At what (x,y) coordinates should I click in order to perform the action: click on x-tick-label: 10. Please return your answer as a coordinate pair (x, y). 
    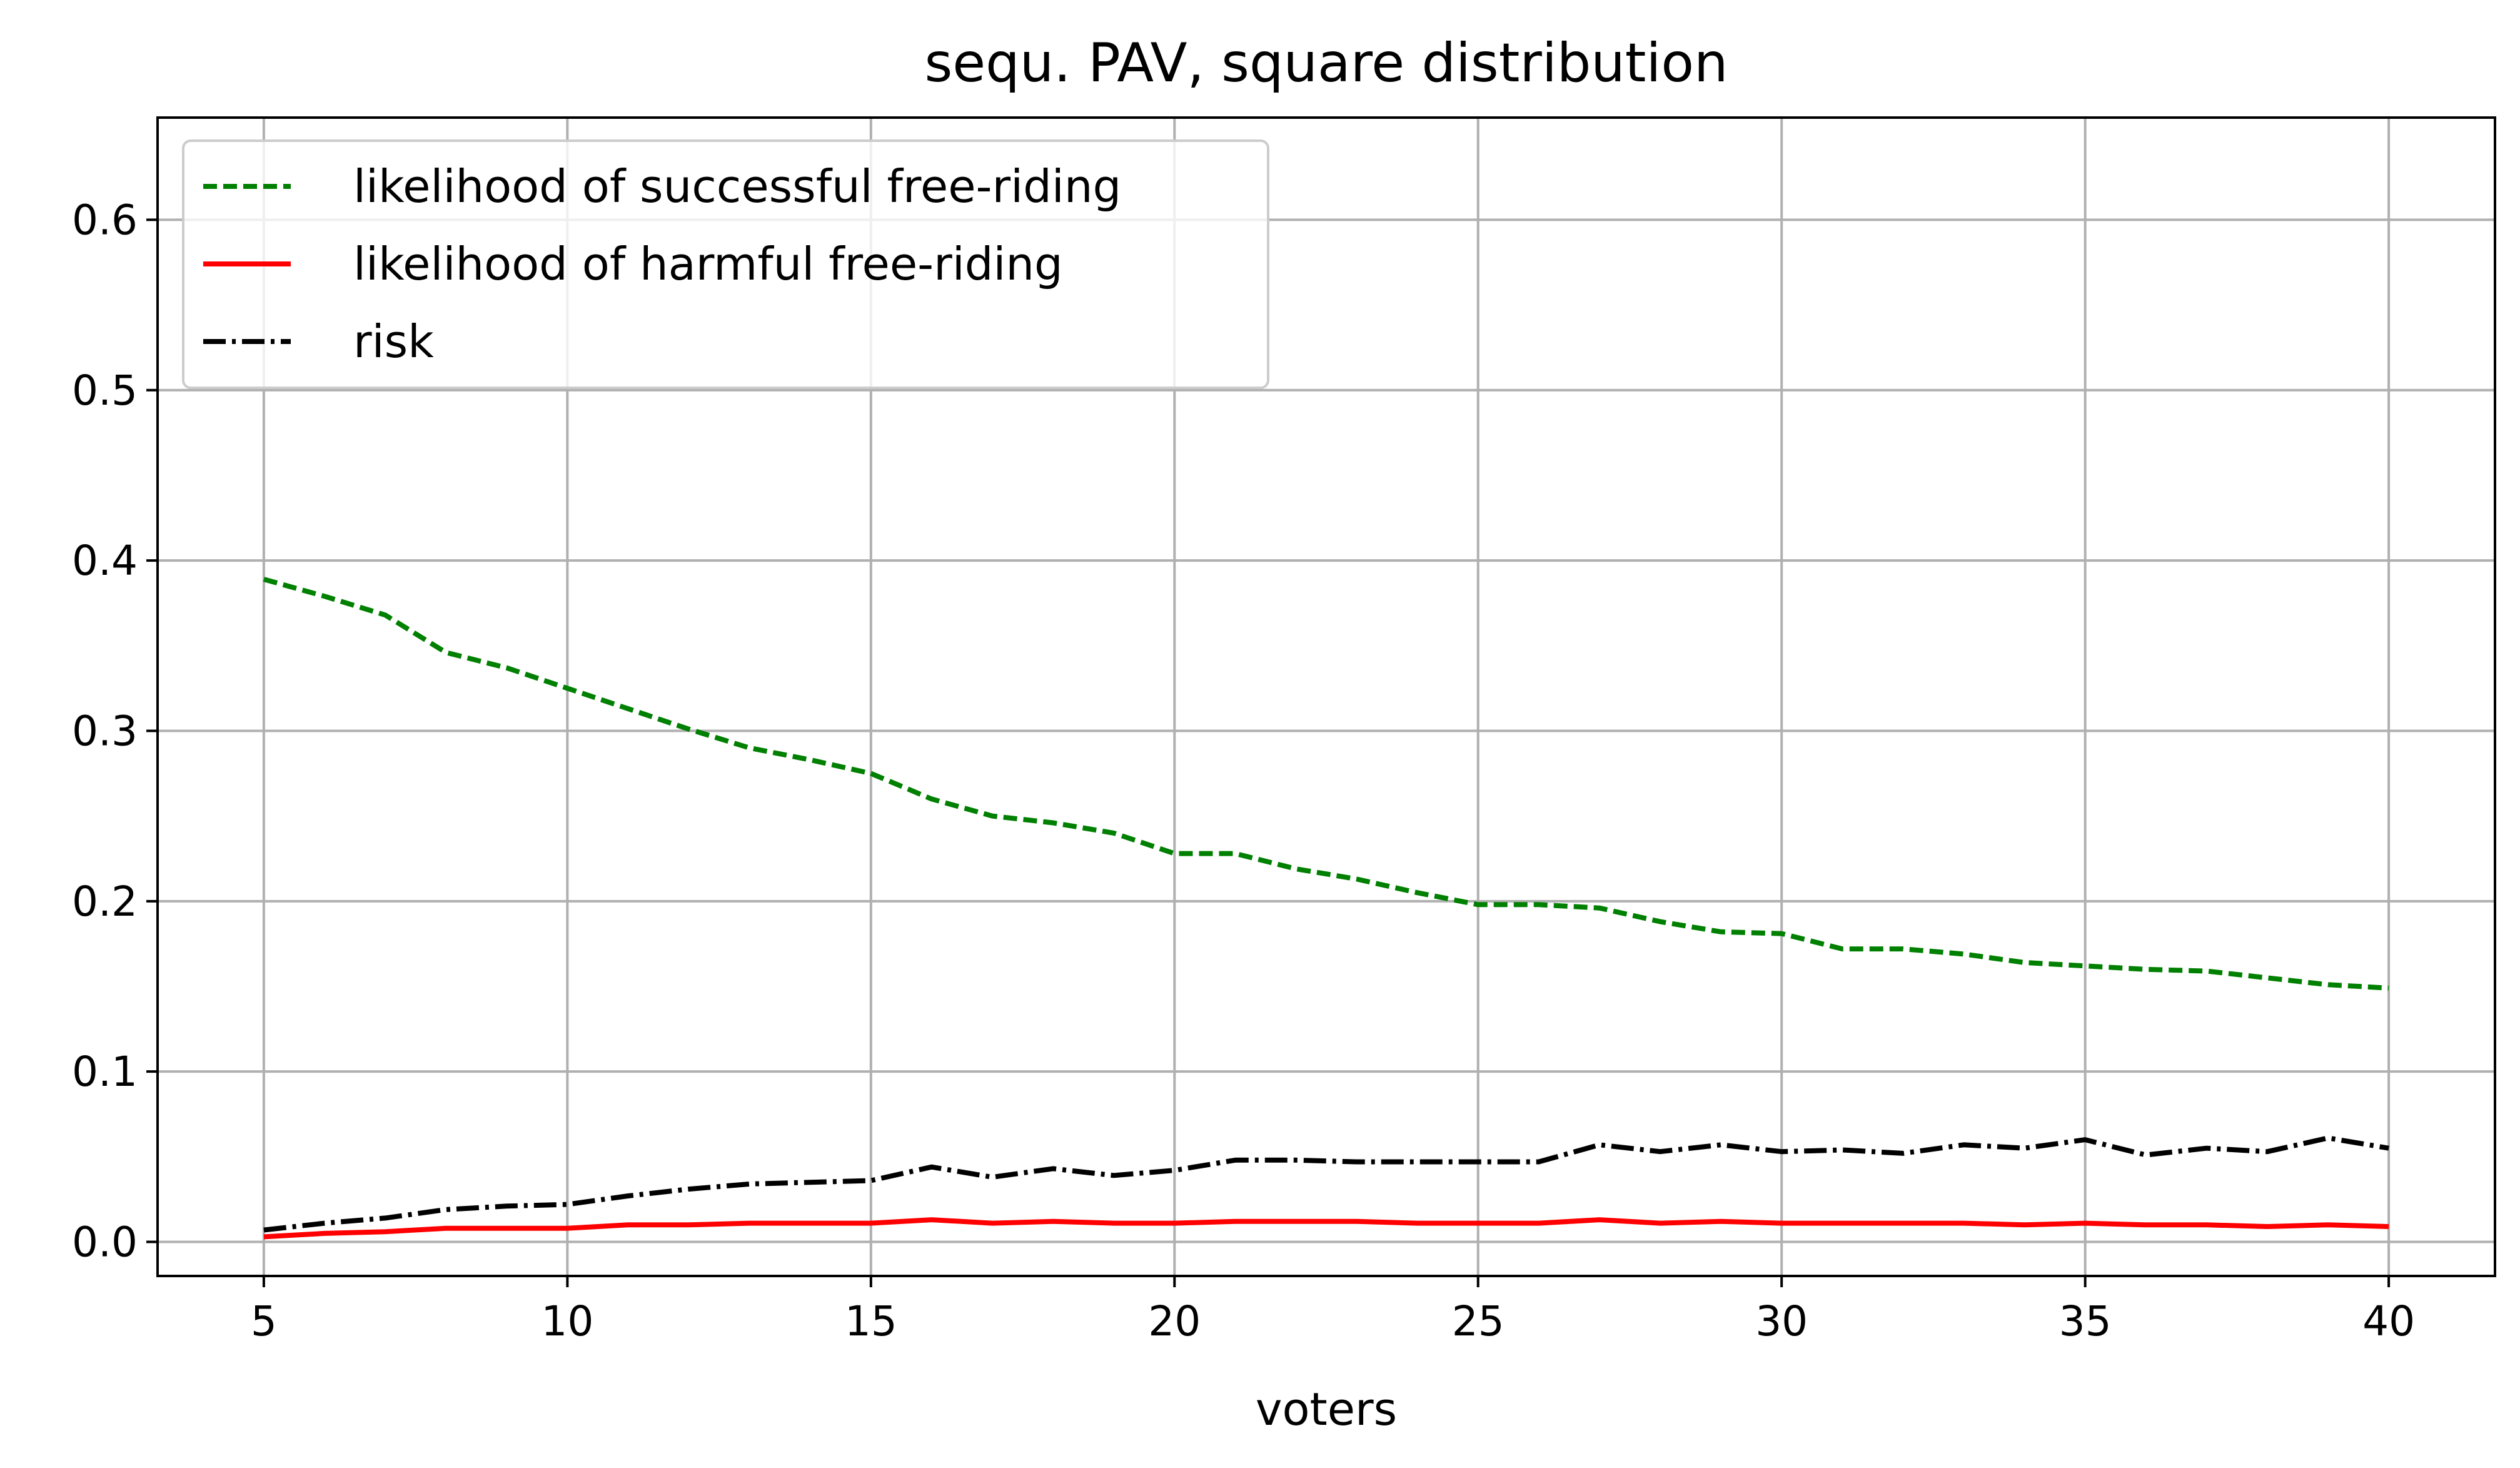
    Looking at the image, I should click on (567, 1321).